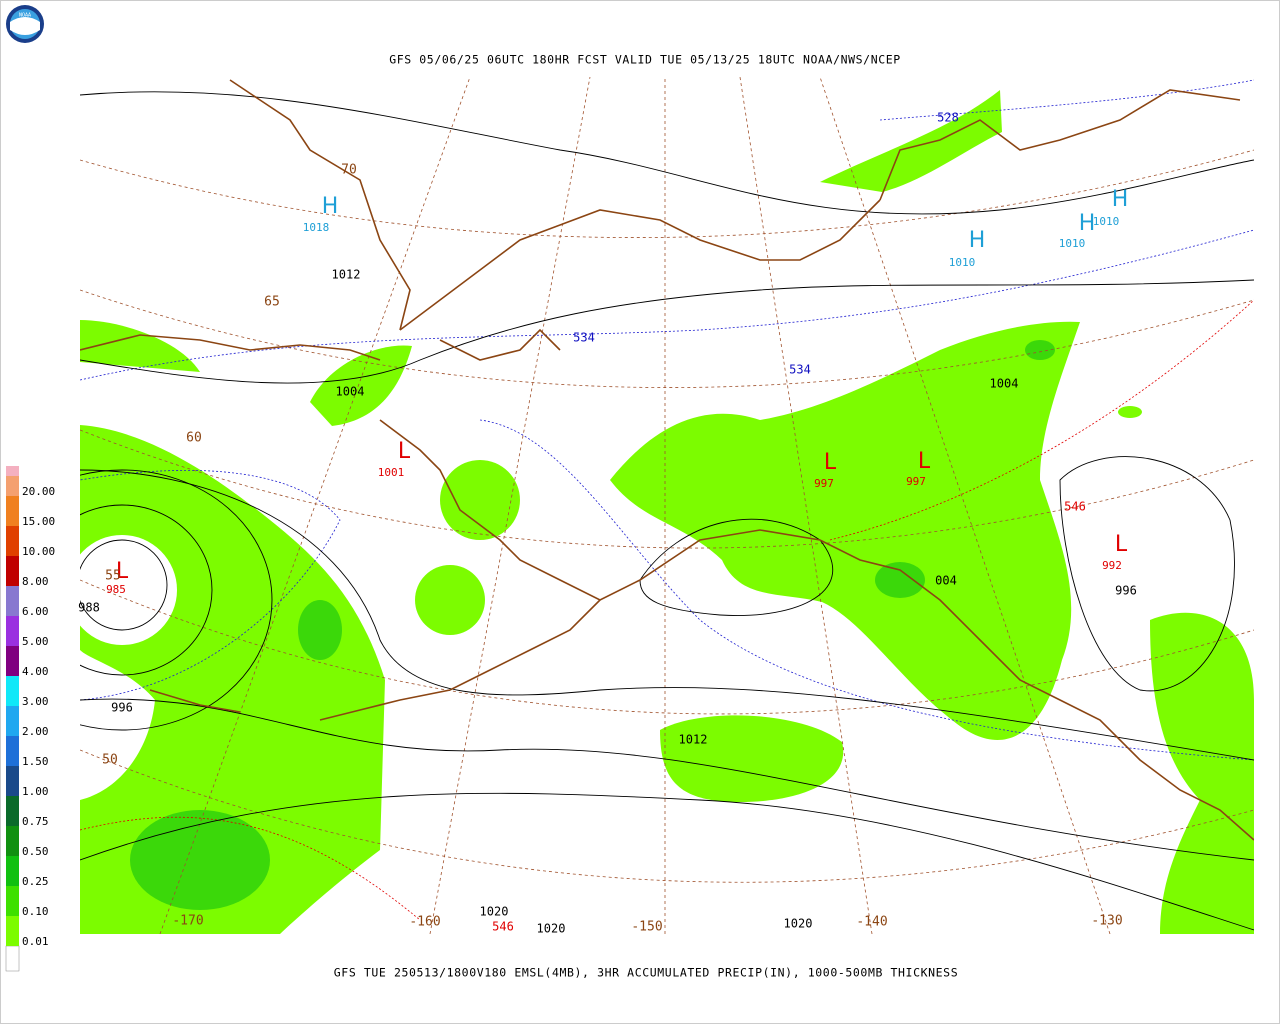 This screenshot has width=1280, height=1024. What do you see at coordinates (35, 641) in the screenshot?
I see `legend-label: 5.00` at bounding box center [35, 641].